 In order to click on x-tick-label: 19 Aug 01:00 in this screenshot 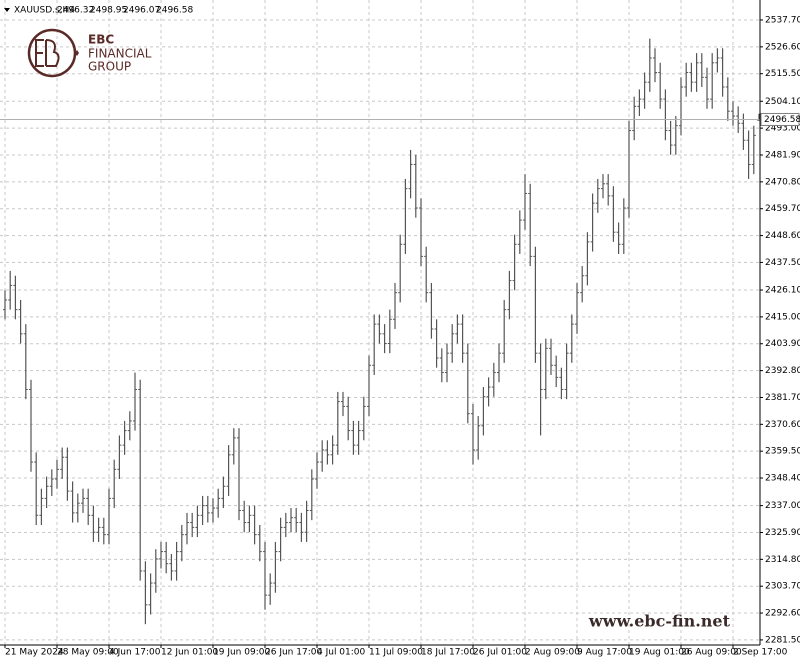, I will do `click(659, 653)`.